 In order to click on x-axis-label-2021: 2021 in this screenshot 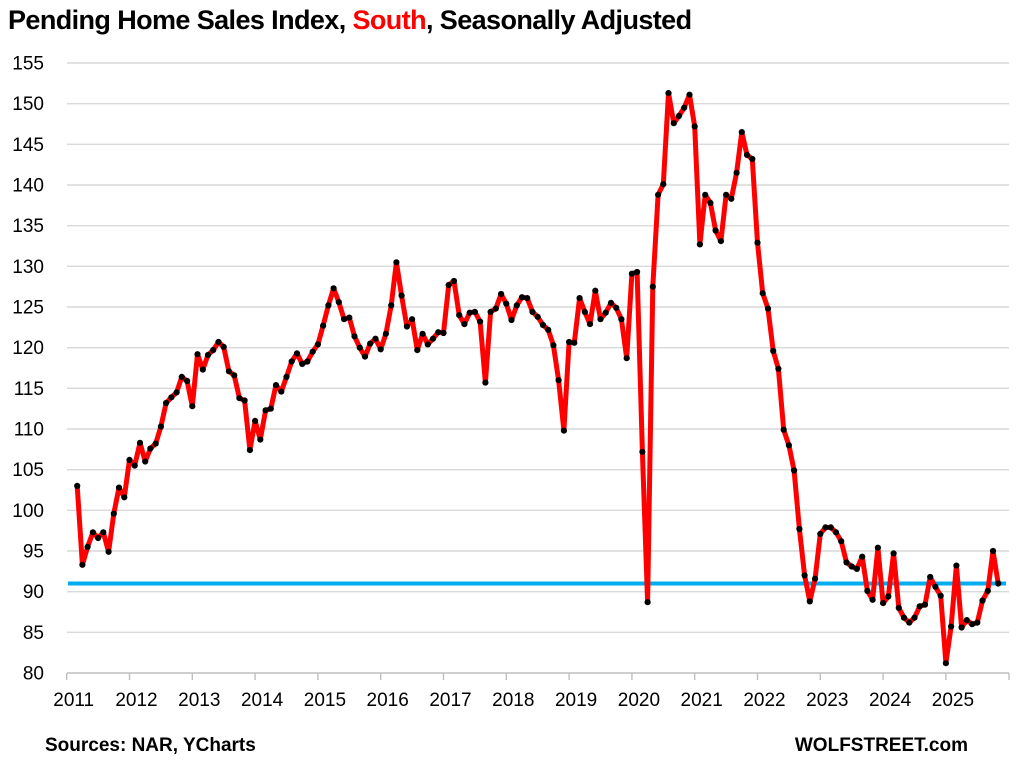, I will do `click(702, 700)`.